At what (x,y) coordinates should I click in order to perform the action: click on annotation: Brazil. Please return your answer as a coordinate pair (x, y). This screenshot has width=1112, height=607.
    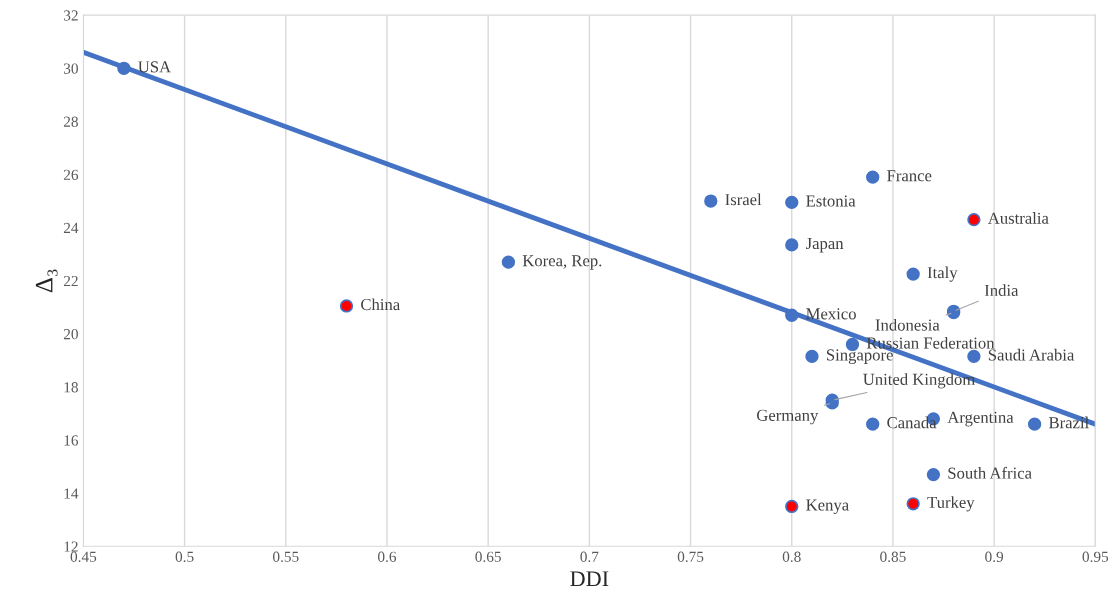
    Looking at the image, I should click on (1068, 422).